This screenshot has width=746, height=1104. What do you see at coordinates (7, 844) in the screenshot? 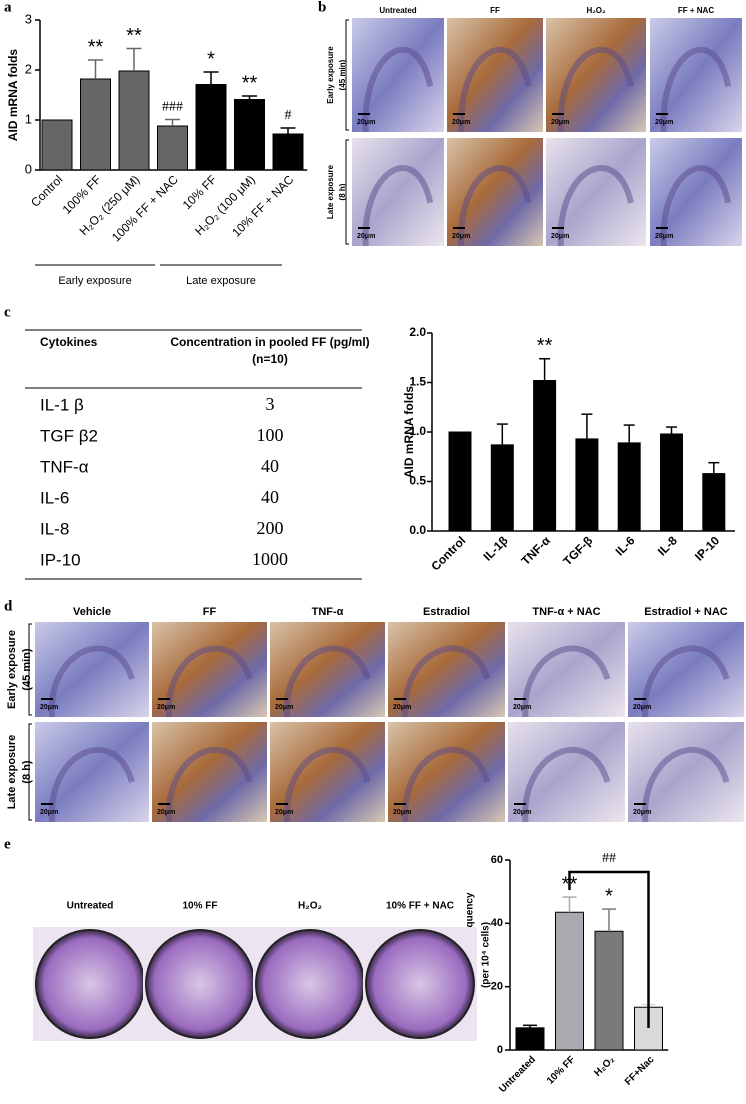
I see `panel-letter: e` at bounding box center [7, 844].